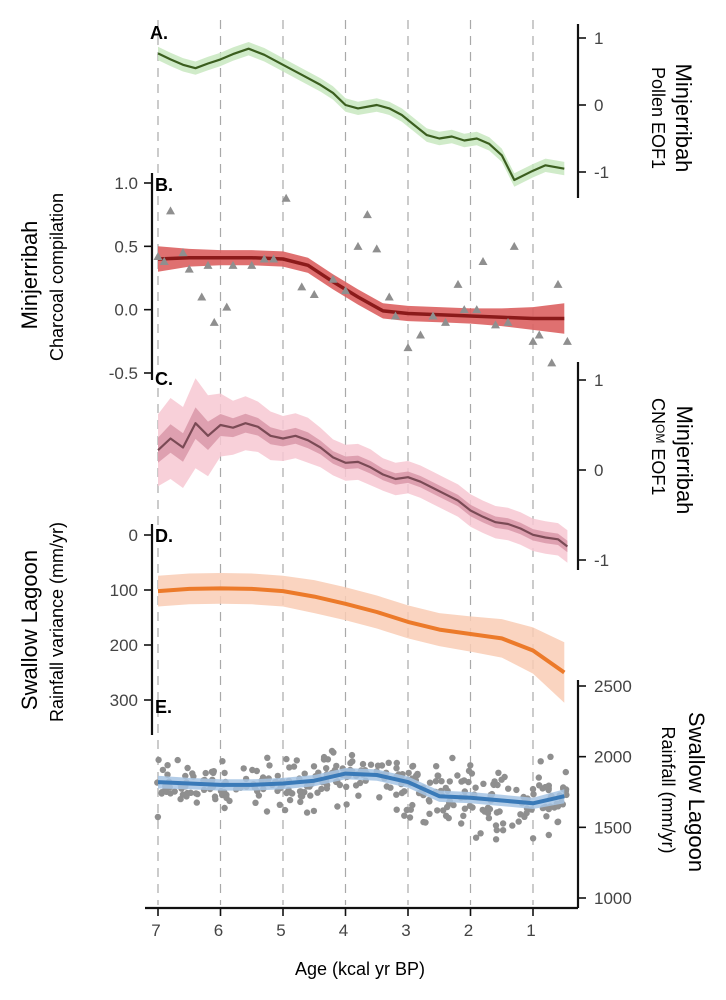 Image resolution: width=726 pixels, height=1000 pixels. What do you see at coordinates (658, 446) in the screenshot?
I see `y-axis-label: CNOM EOF1` at bounding box center [658, 446].